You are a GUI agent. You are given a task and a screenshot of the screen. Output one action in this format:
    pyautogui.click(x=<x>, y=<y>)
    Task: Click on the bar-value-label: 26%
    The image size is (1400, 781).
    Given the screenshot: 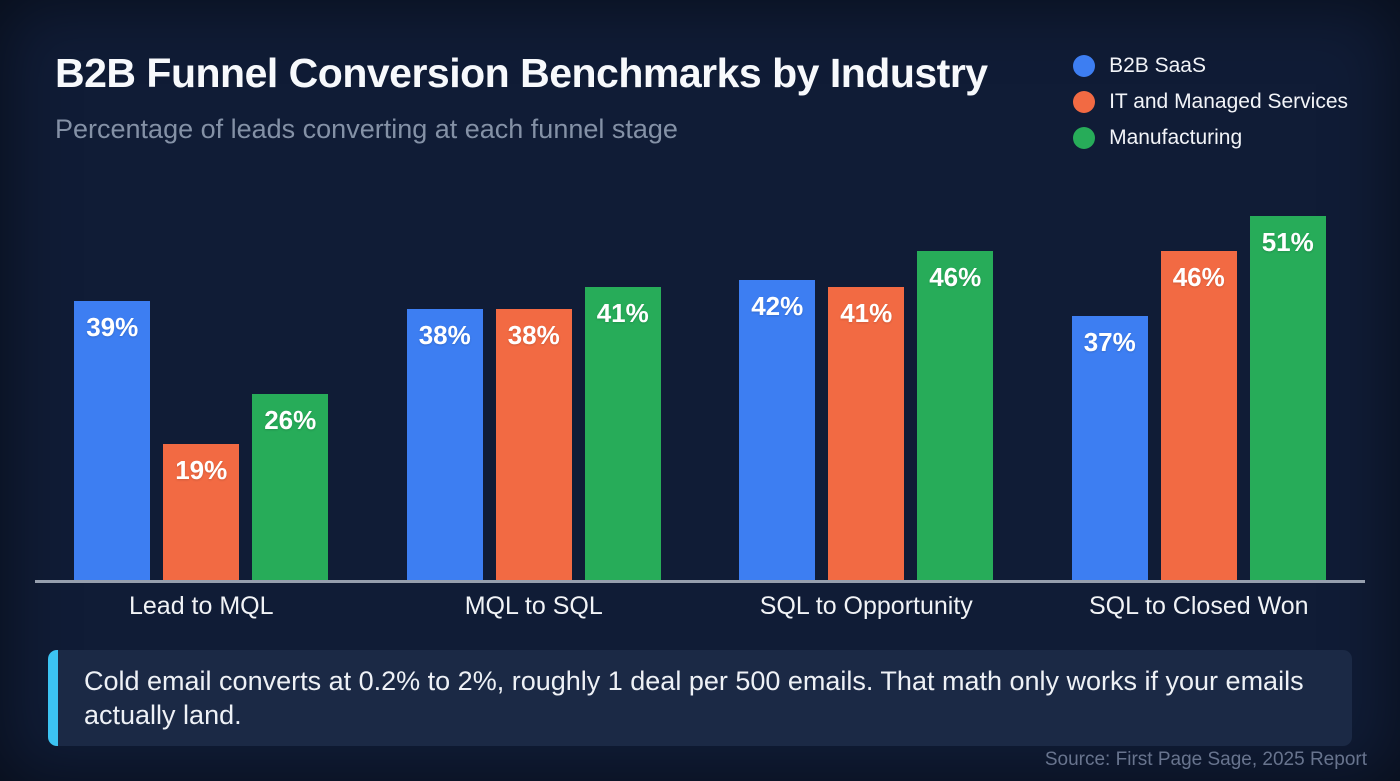 What is the action you would take?
    pyautogui.click(x=290, y=420)
    